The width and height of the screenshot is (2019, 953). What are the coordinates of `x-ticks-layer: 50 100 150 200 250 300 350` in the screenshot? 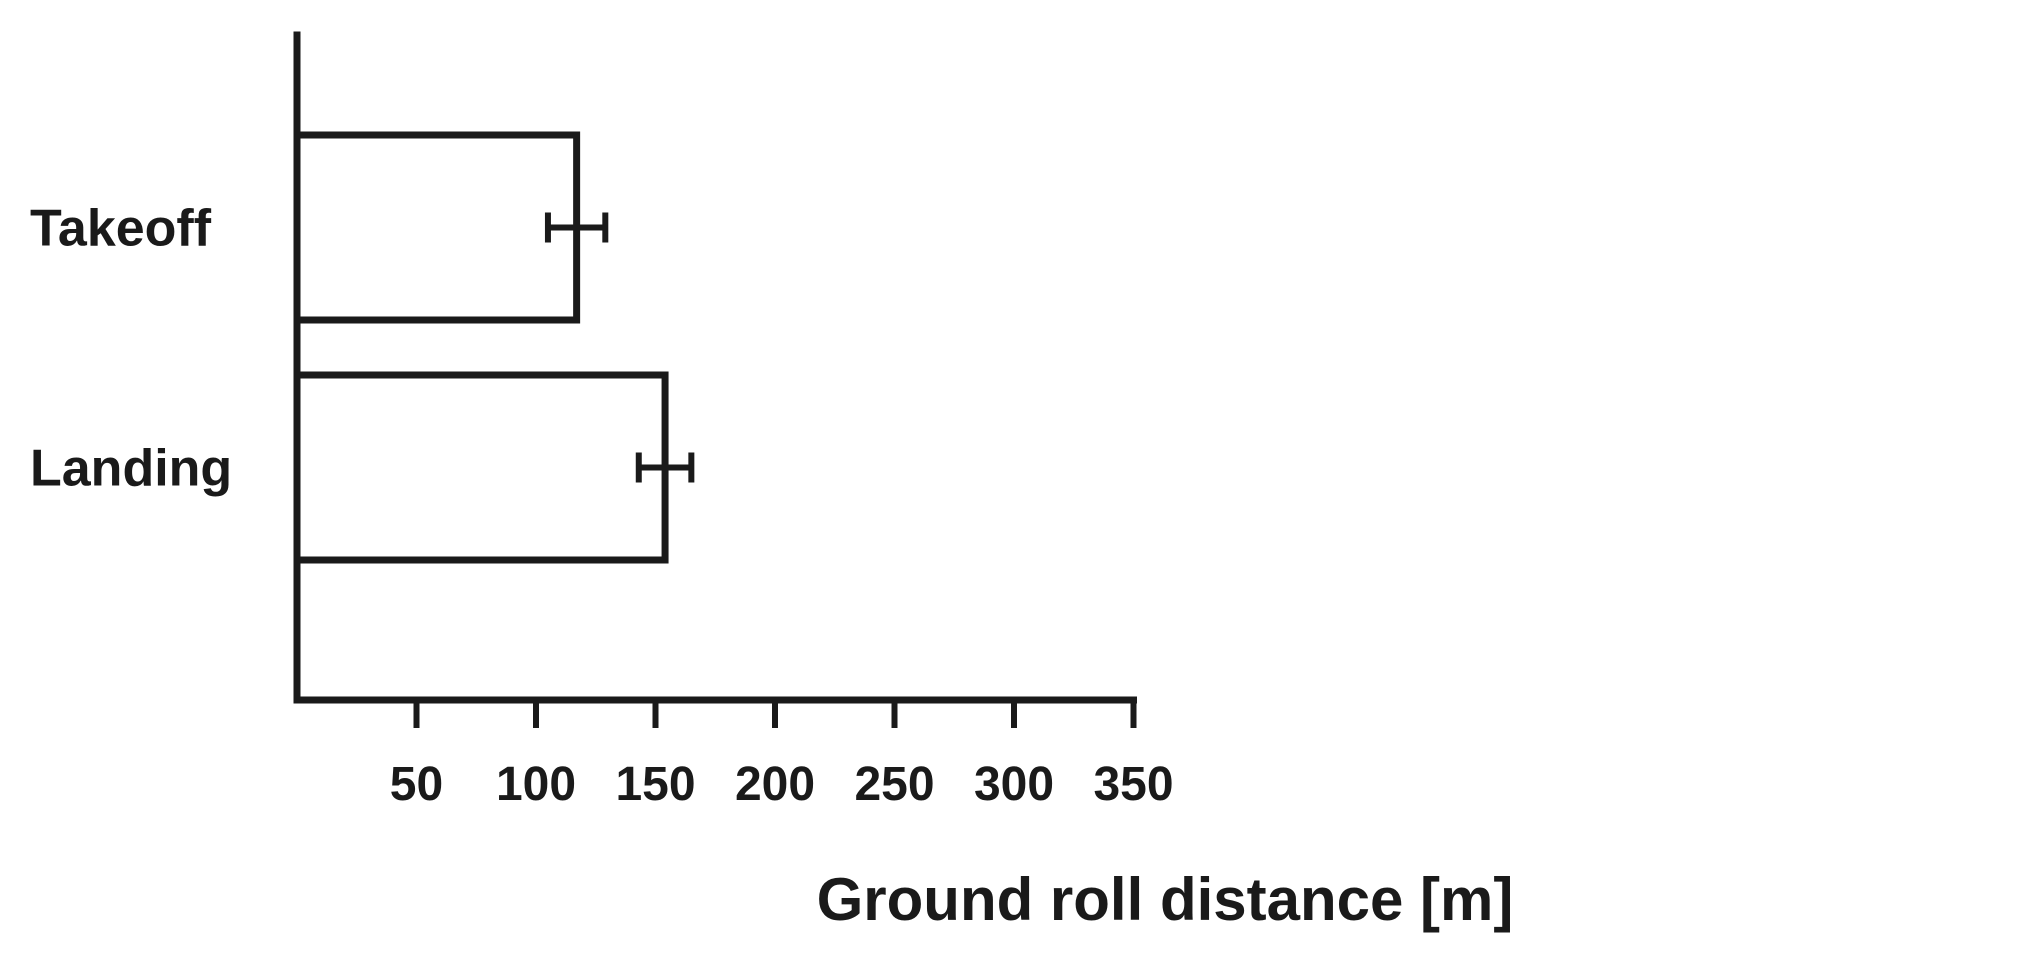 It's located at (782, 755).